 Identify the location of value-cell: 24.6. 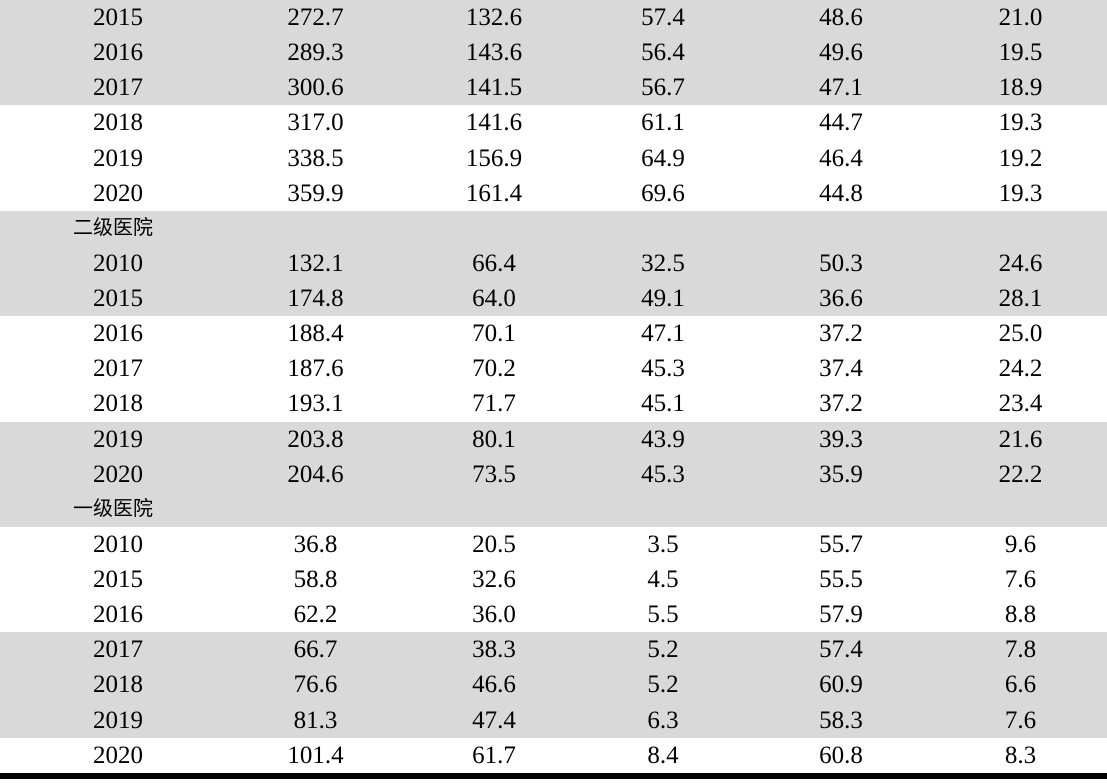
(1020, 263).